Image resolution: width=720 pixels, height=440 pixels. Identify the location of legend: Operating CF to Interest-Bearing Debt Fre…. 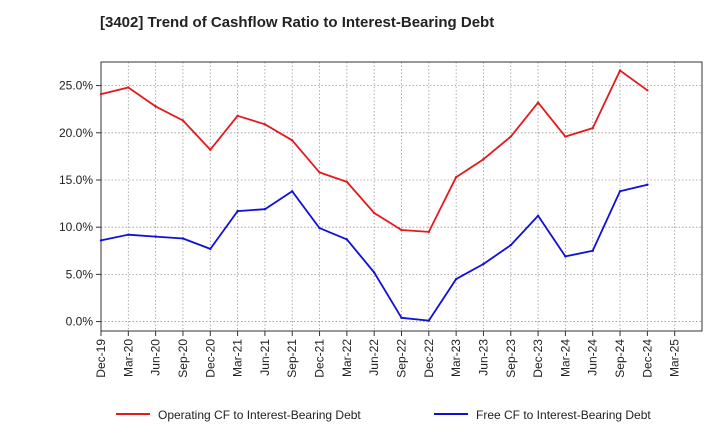
(383, 415).